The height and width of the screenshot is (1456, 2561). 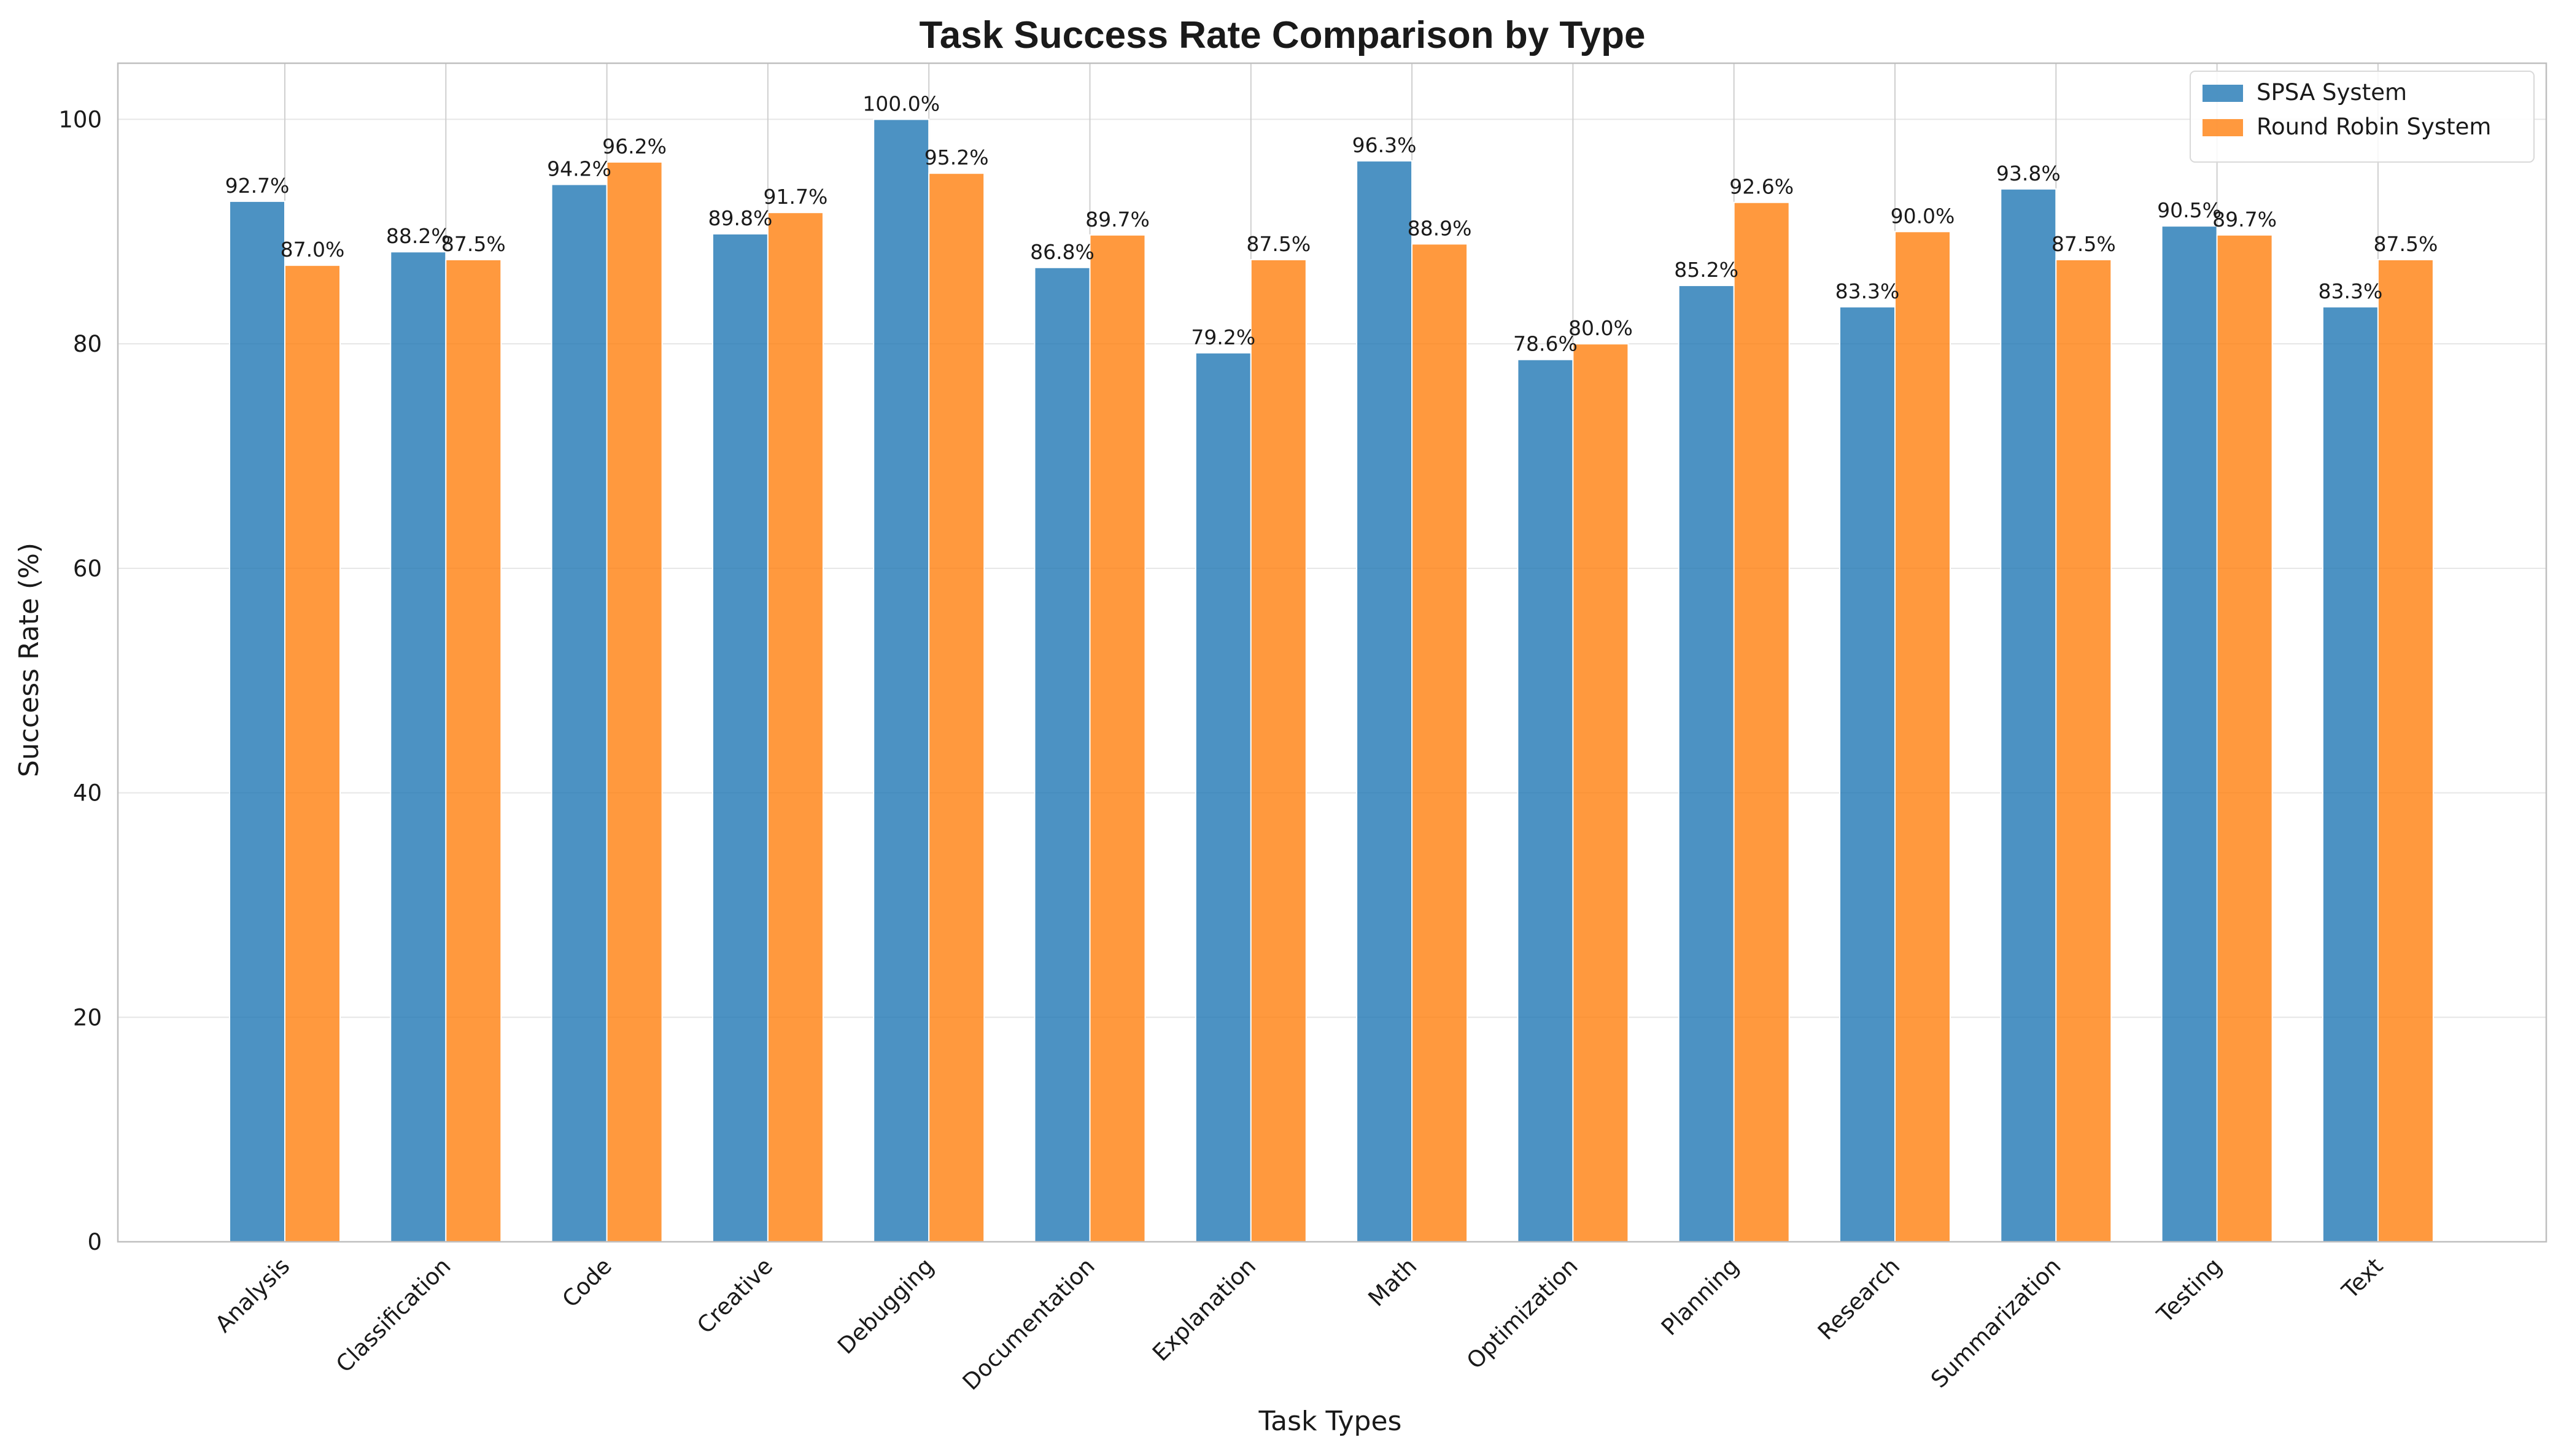 I want to click on x-tick-label: Creative, so click(x=735, y=1296).